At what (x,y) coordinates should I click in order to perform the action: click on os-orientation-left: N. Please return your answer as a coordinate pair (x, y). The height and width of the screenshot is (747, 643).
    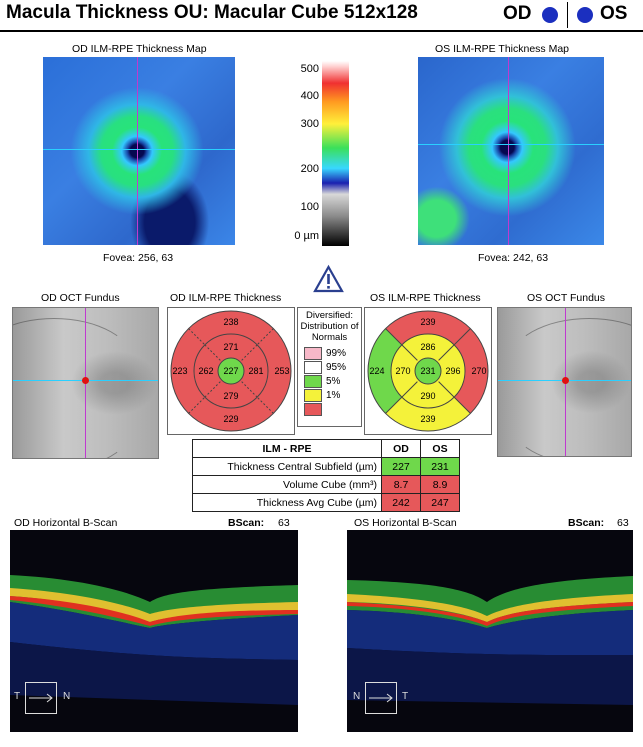
    Looking at the image, I should click on (357, 696).